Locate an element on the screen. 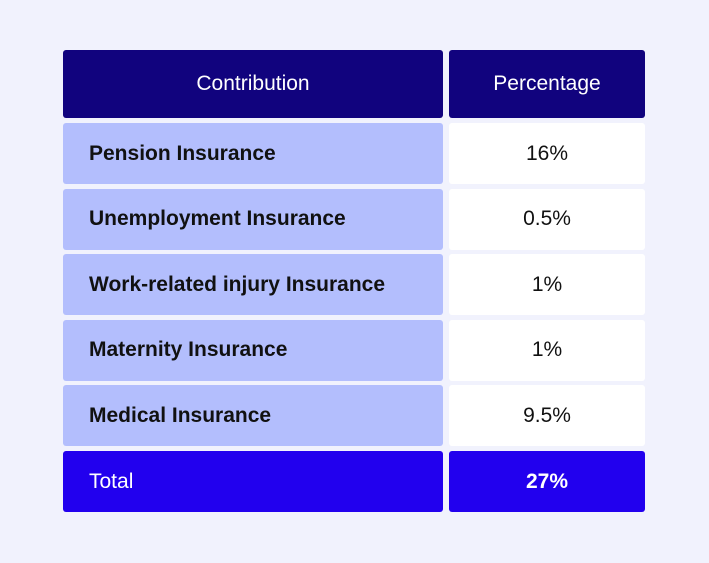 This screenshot has height=563, width=709. row-label: Maternity Insurance is located at coordinates (253, 350).